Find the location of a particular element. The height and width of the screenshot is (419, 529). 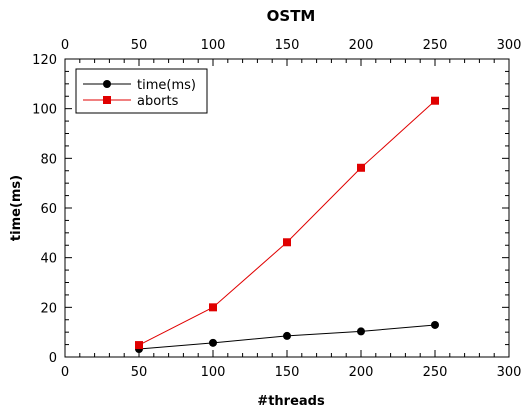

x-tick-label: 150 is located at coordinates (287, 372).